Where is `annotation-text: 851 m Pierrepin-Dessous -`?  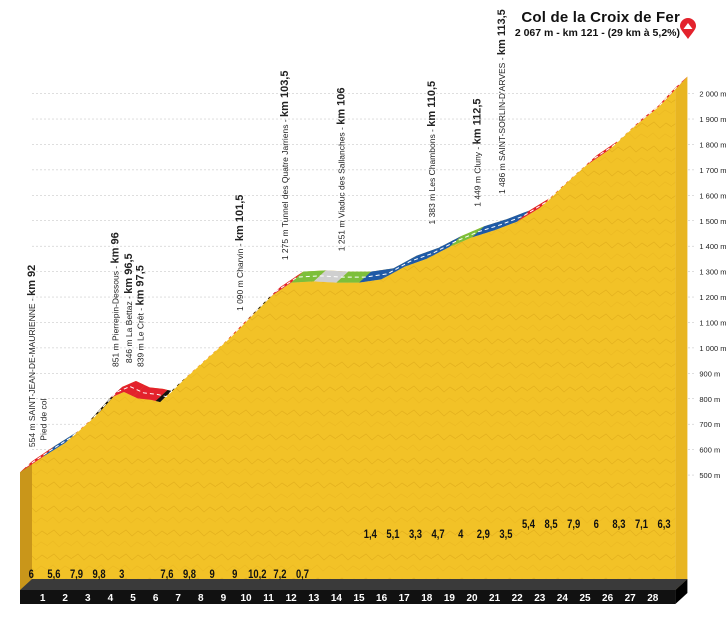 annotation-text: 851 m Pierrepin-Dessous - is located at coordinates (116, 314).